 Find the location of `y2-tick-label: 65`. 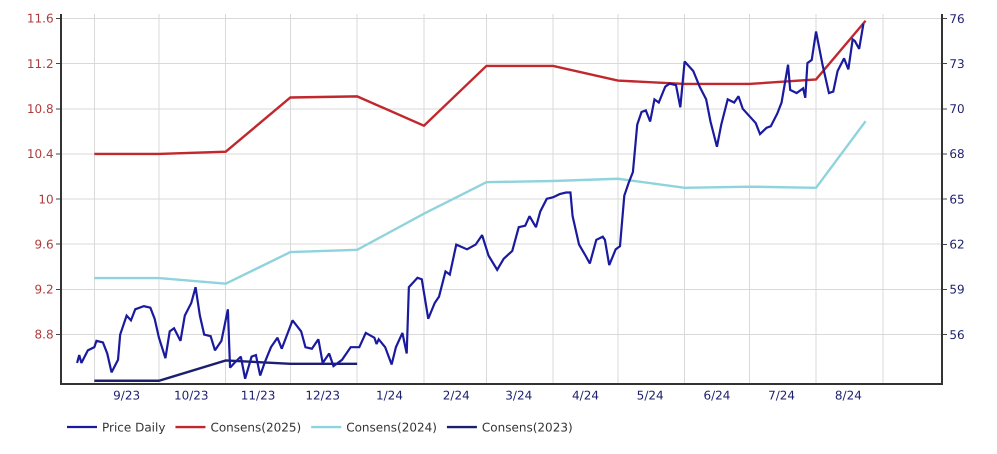

y2-tick-label: 65 is located at coordinates (957, 199).